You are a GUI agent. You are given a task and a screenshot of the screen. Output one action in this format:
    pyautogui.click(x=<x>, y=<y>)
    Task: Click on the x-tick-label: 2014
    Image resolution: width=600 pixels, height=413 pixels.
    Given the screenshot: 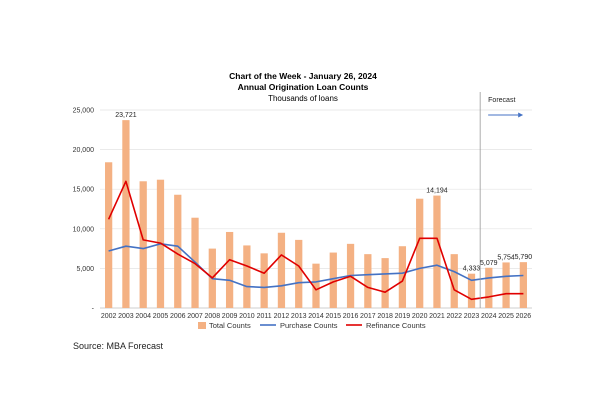 What is the action you would take?
    pyautogui.click(x=316, y=316)
    